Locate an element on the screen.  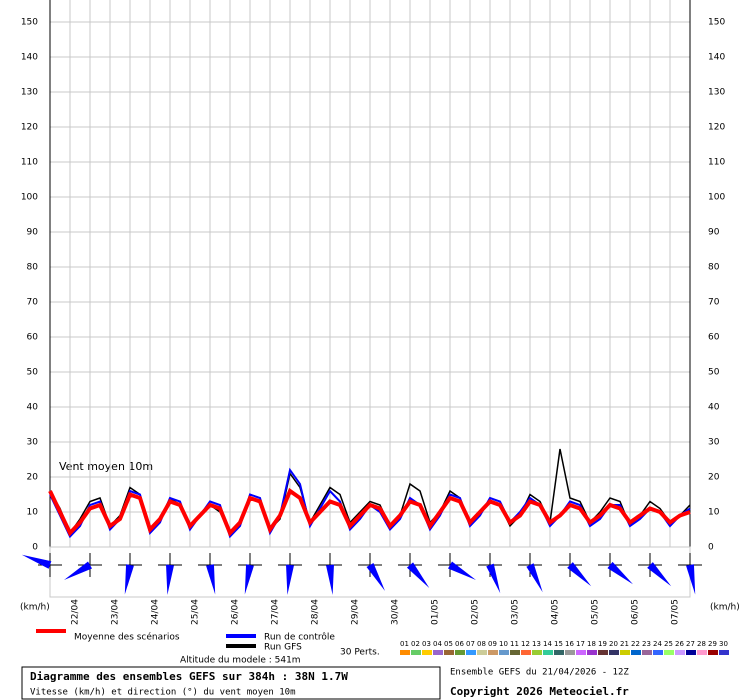
y-tick-label: 140 is located at coordinates (716, 58).